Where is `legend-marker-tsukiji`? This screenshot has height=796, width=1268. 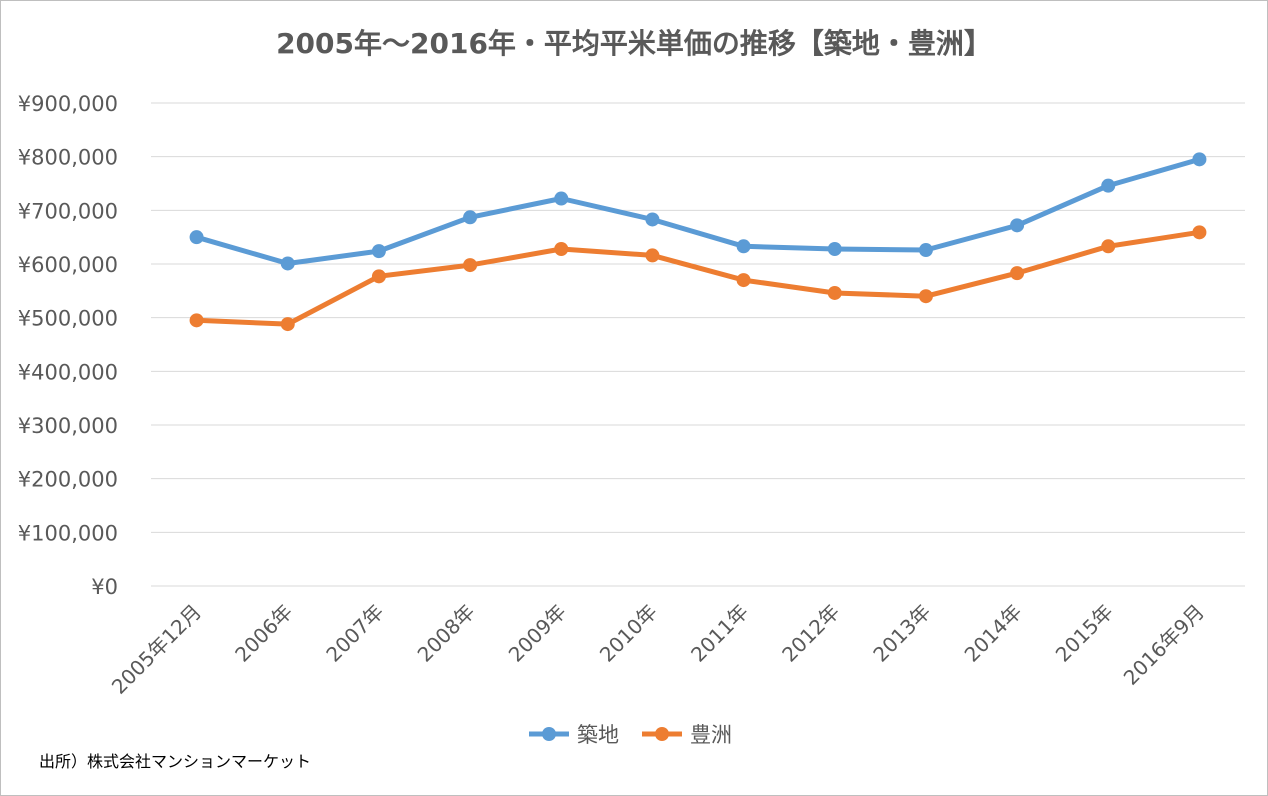 legend-marker-tsukiji is located at coordinates (549, 734).